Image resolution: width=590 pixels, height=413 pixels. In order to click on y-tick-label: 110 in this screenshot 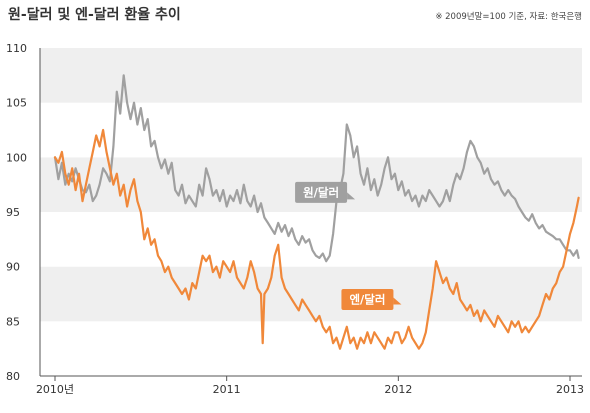, I will do `click(16, 48)`.